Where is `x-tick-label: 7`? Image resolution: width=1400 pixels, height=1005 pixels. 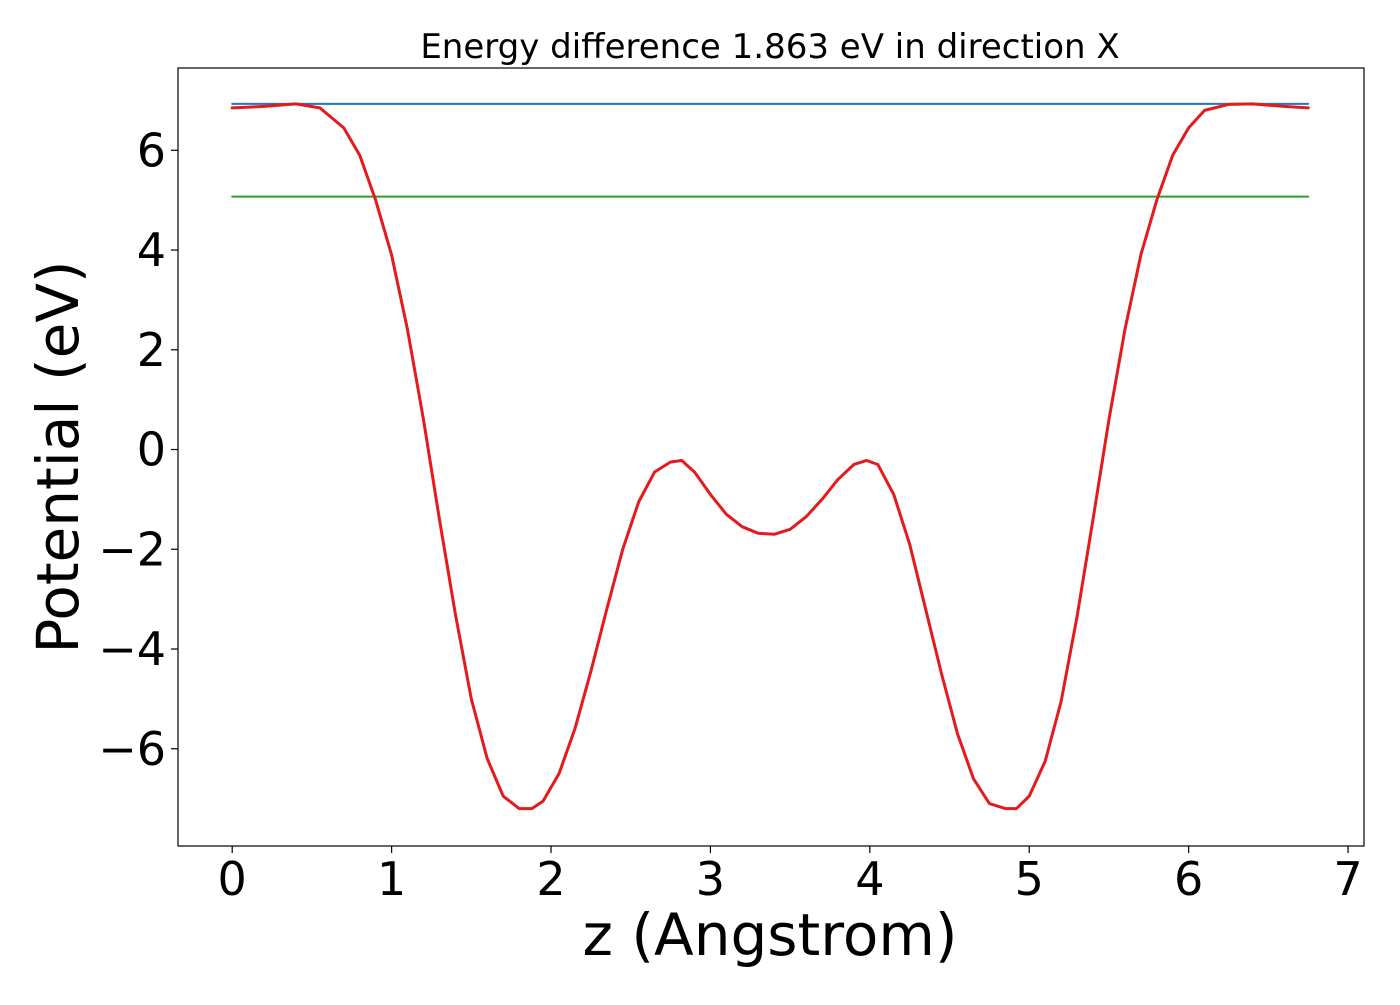 x-tick-label: 7 is located at coordinates (1347, 879).